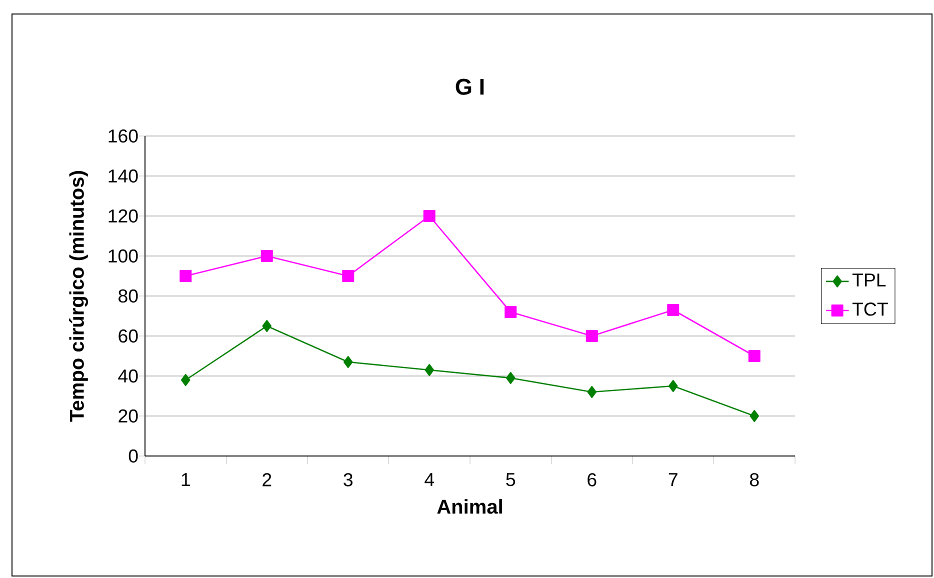 The image size is (934, 578). I want to click on y-tick-label: 60, so click(128, 336).